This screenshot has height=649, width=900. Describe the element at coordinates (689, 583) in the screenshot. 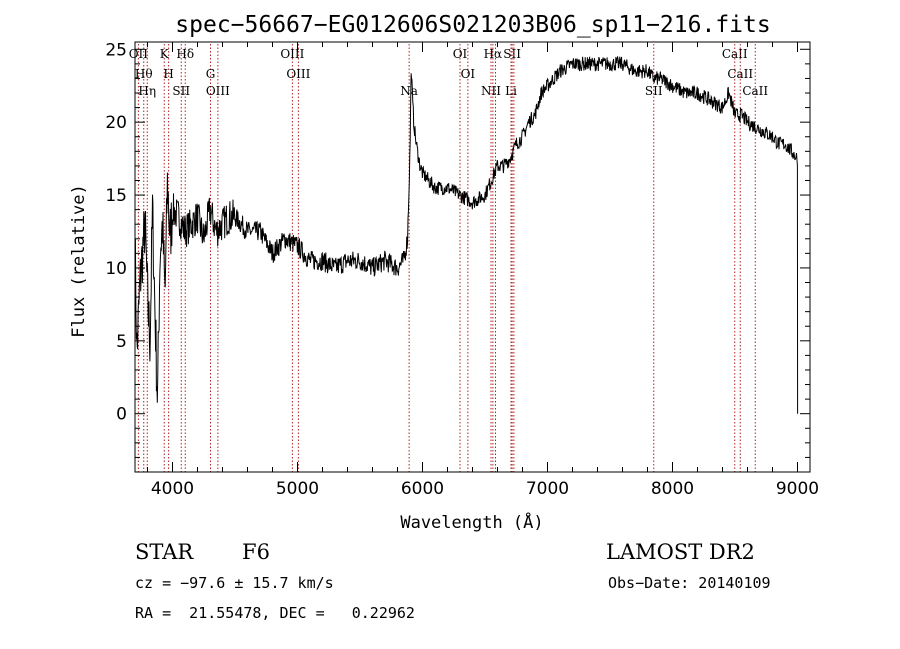

I see `obs-date: Obs−Date: 20140109` at that location.